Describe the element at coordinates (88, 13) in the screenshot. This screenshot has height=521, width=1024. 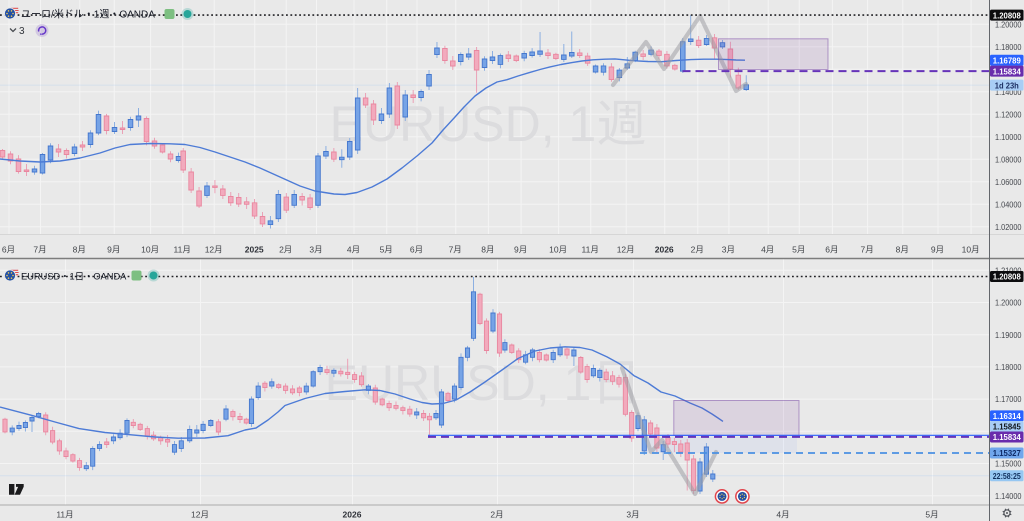
I see `svg-text: ユーロ/米ドル・1週・OANDA` at that location.